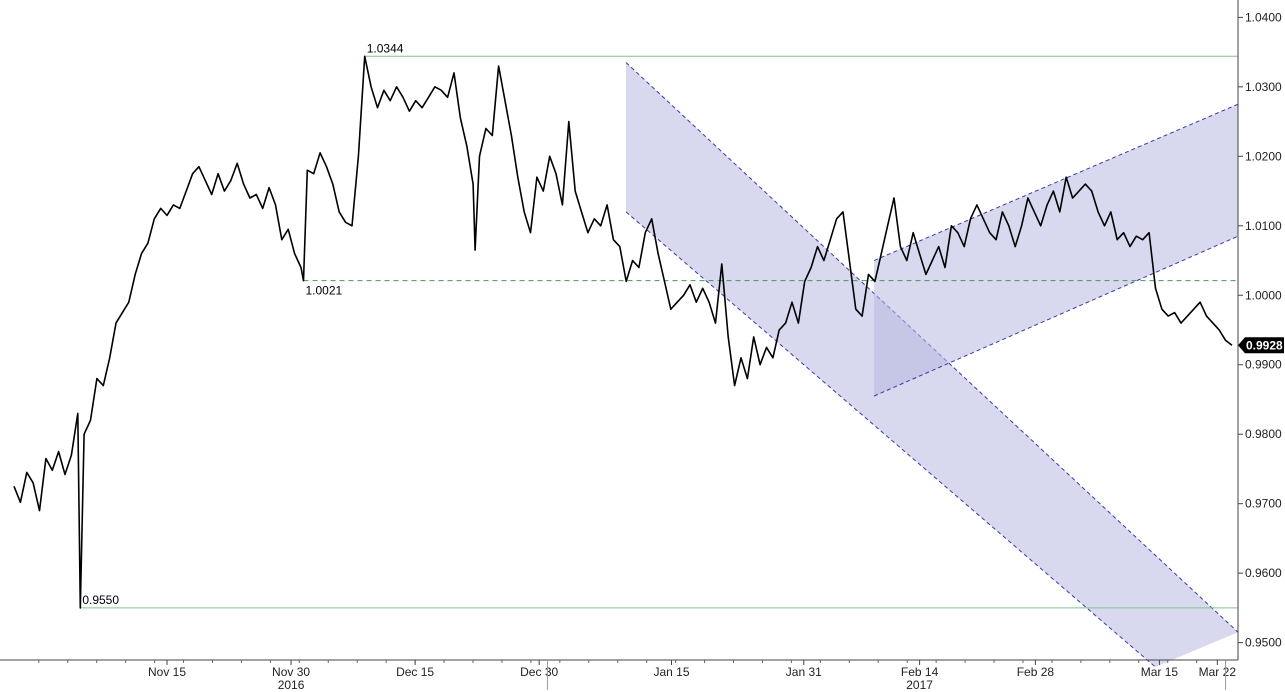 This screenshot has width=1285, height=692. What do you see at coordinates (920, 672) in the screenshot?
I see `x-tick-label: Feb 14` at bounding box center [920, 672].